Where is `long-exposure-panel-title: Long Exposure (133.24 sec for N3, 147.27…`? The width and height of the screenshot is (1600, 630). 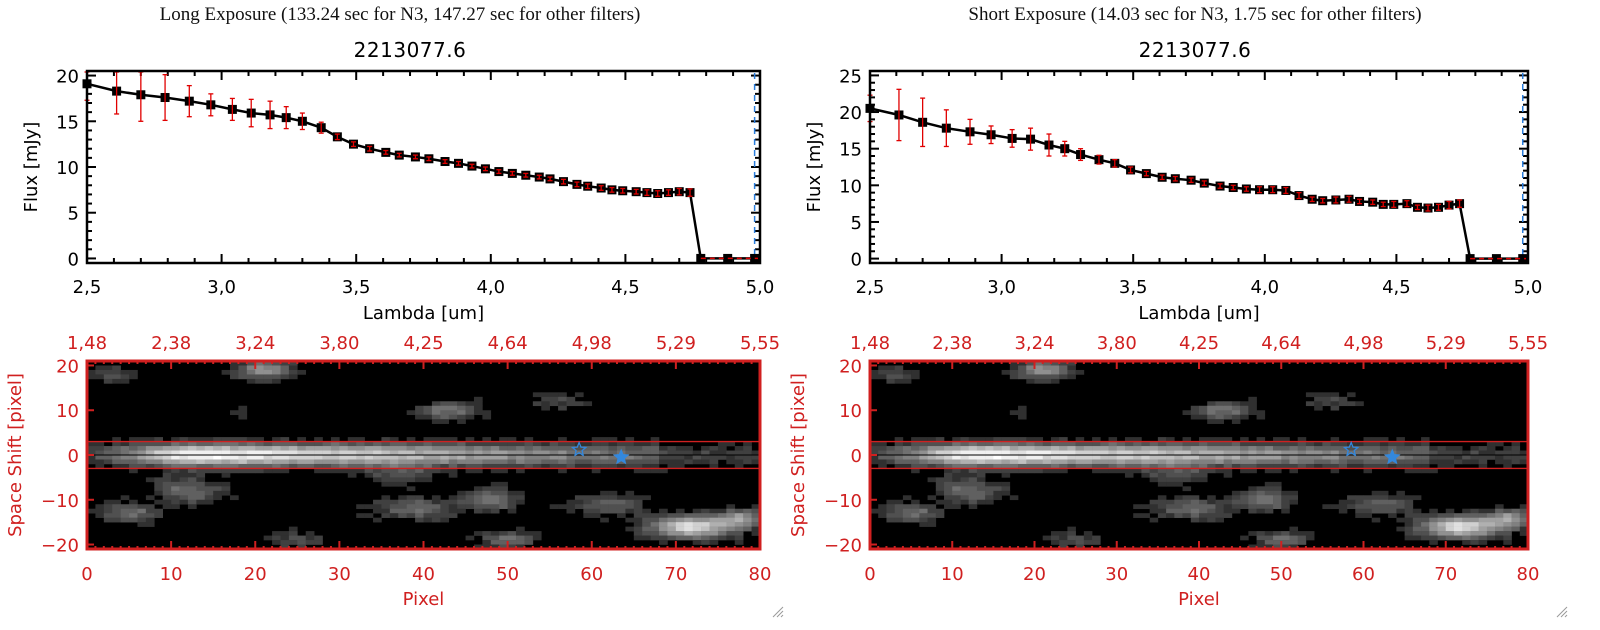 long-exposure-panel-title: Long Exposure (133.24 sec for N3, 147.27… is located at coordinates (400, 14).